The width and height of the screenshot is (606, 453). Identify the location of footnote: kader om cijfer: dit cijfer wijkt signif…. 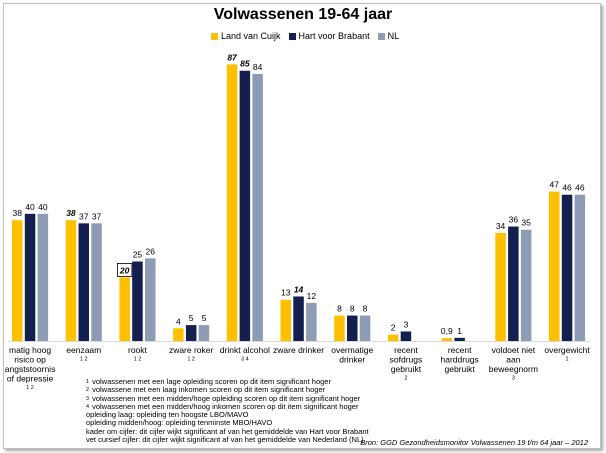
(227, 431).